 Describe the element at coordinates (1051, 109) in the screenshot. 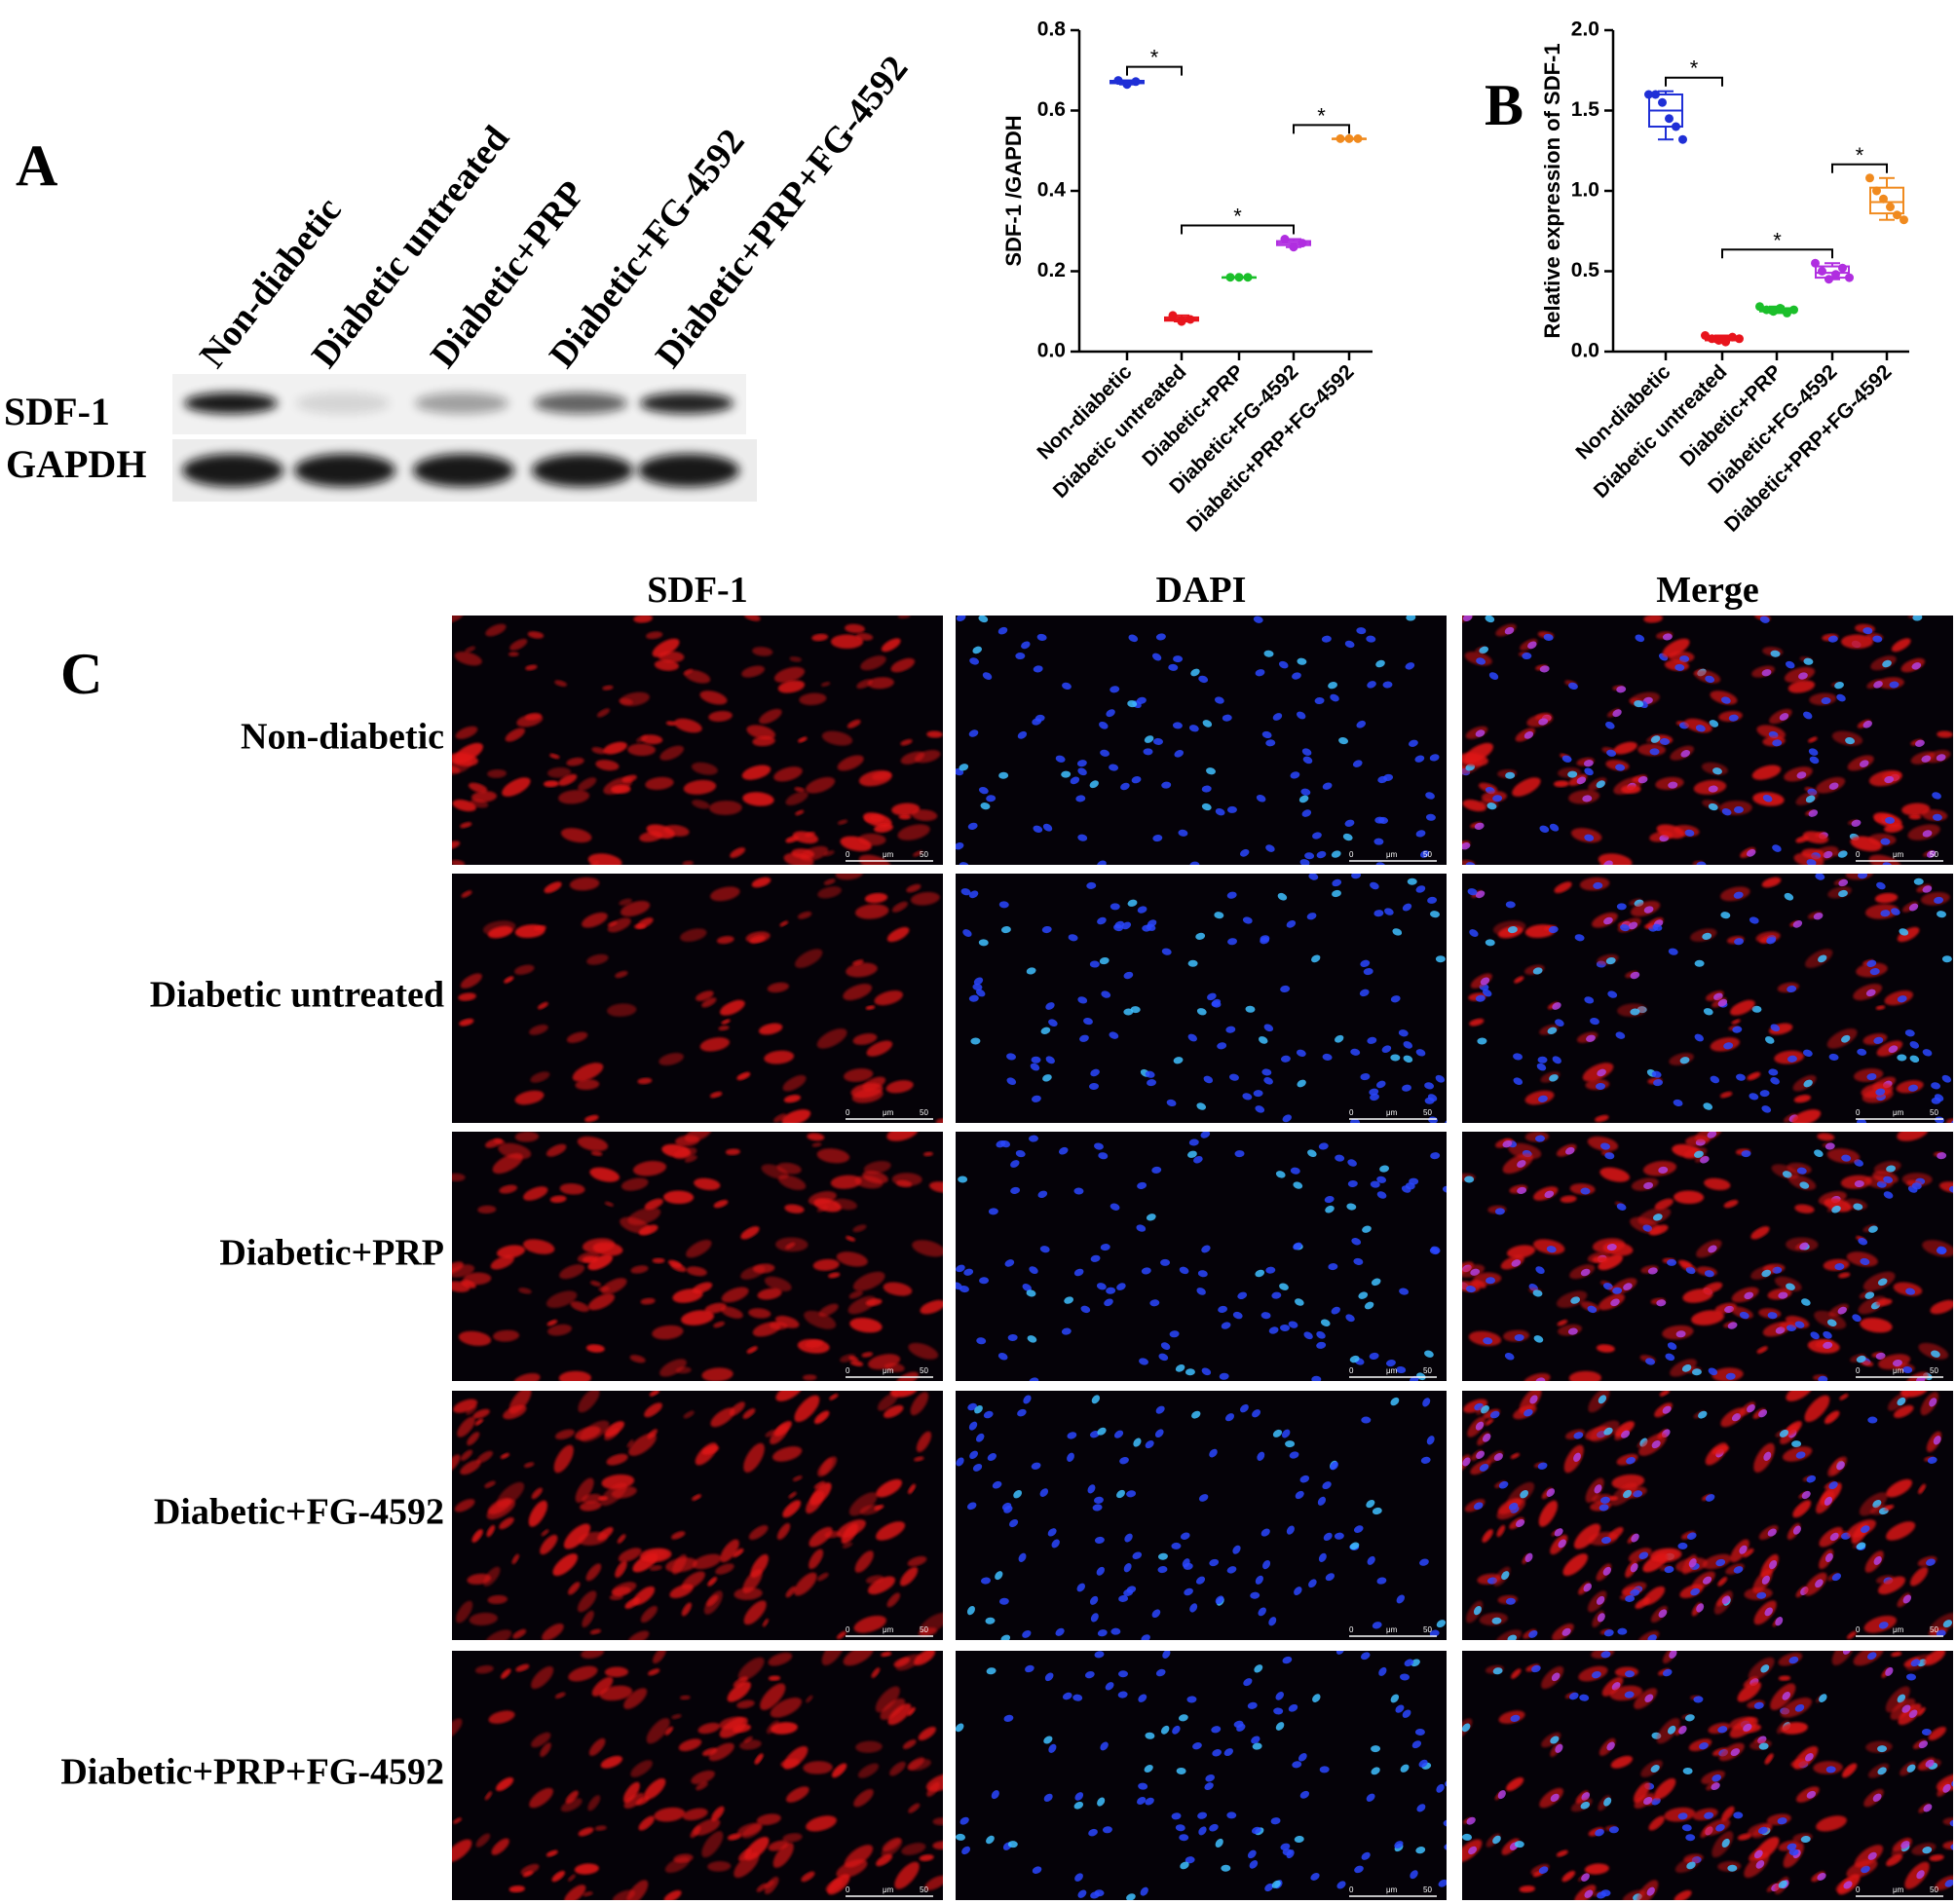

I see `y-tick-label: 0.6` at that location.